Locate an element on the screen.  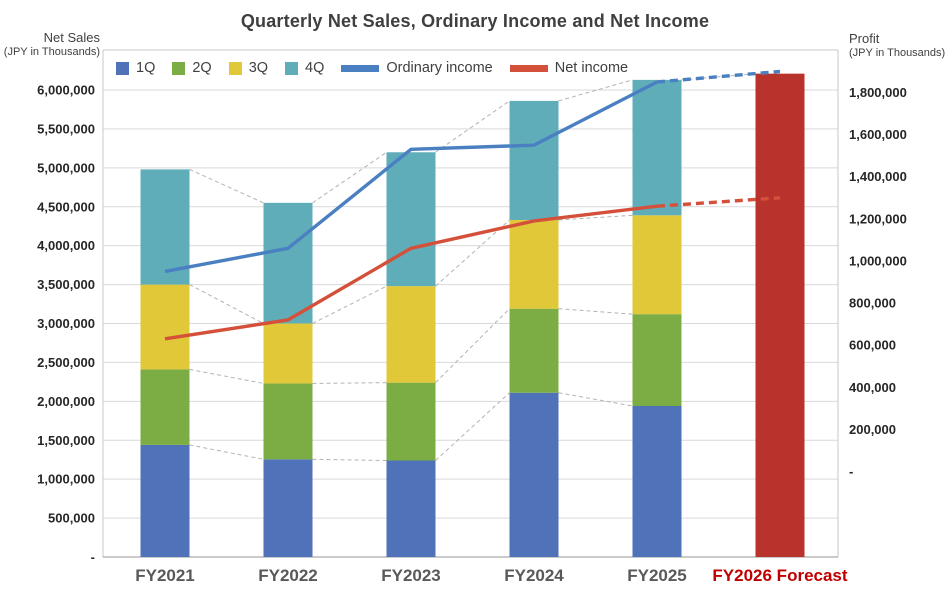
ordinary-income-forecast-line is located at coordinates (718, 76).